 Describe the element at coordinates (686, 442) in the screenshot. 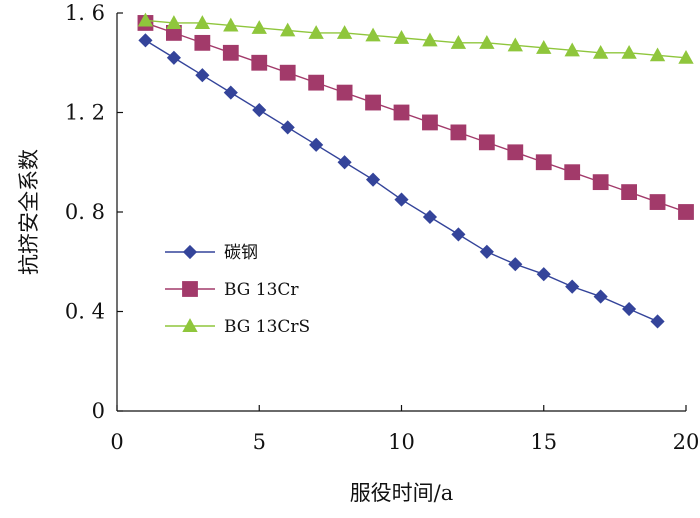

I see `x-tick-label: 20` at that location.